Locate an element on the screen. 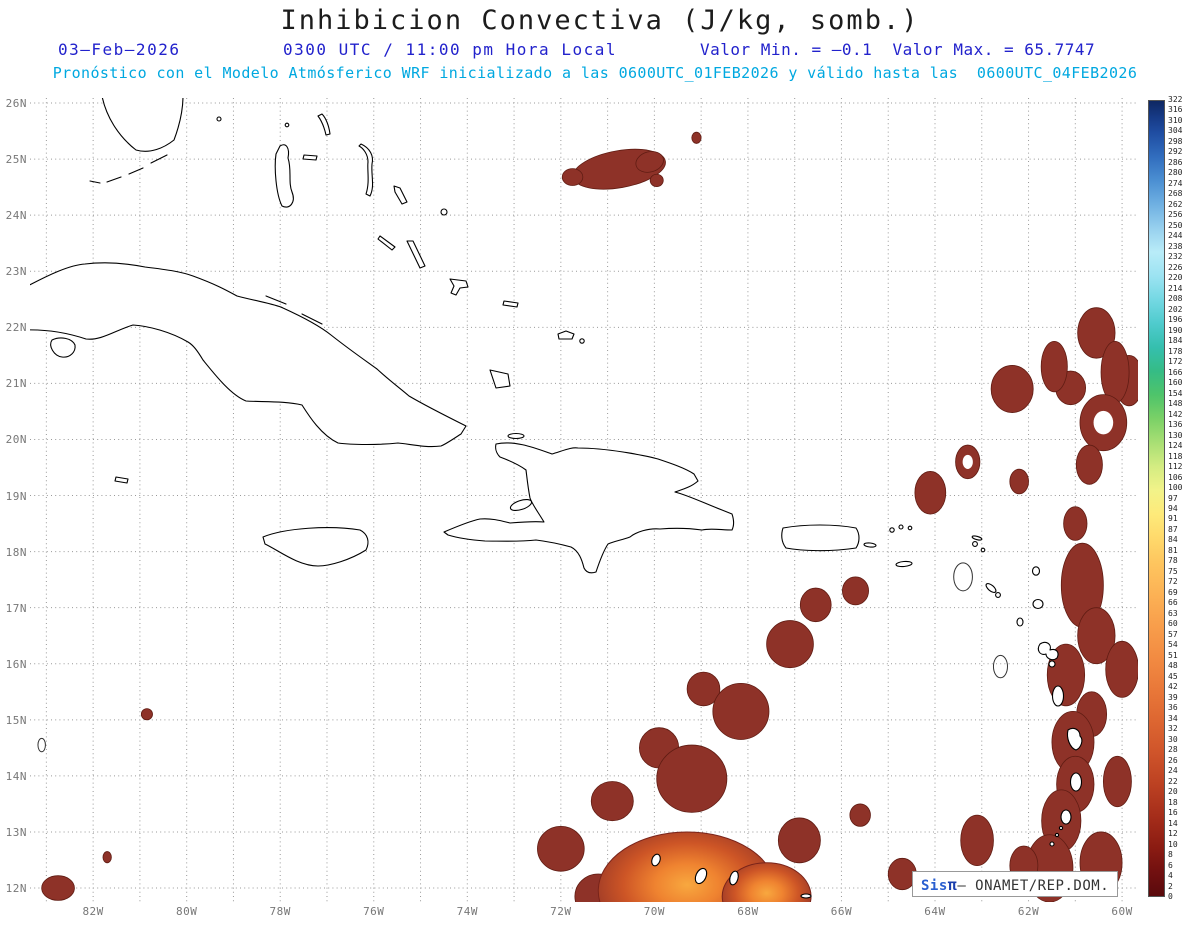  coastline-san-salvador is located at coordinates (444, 212).